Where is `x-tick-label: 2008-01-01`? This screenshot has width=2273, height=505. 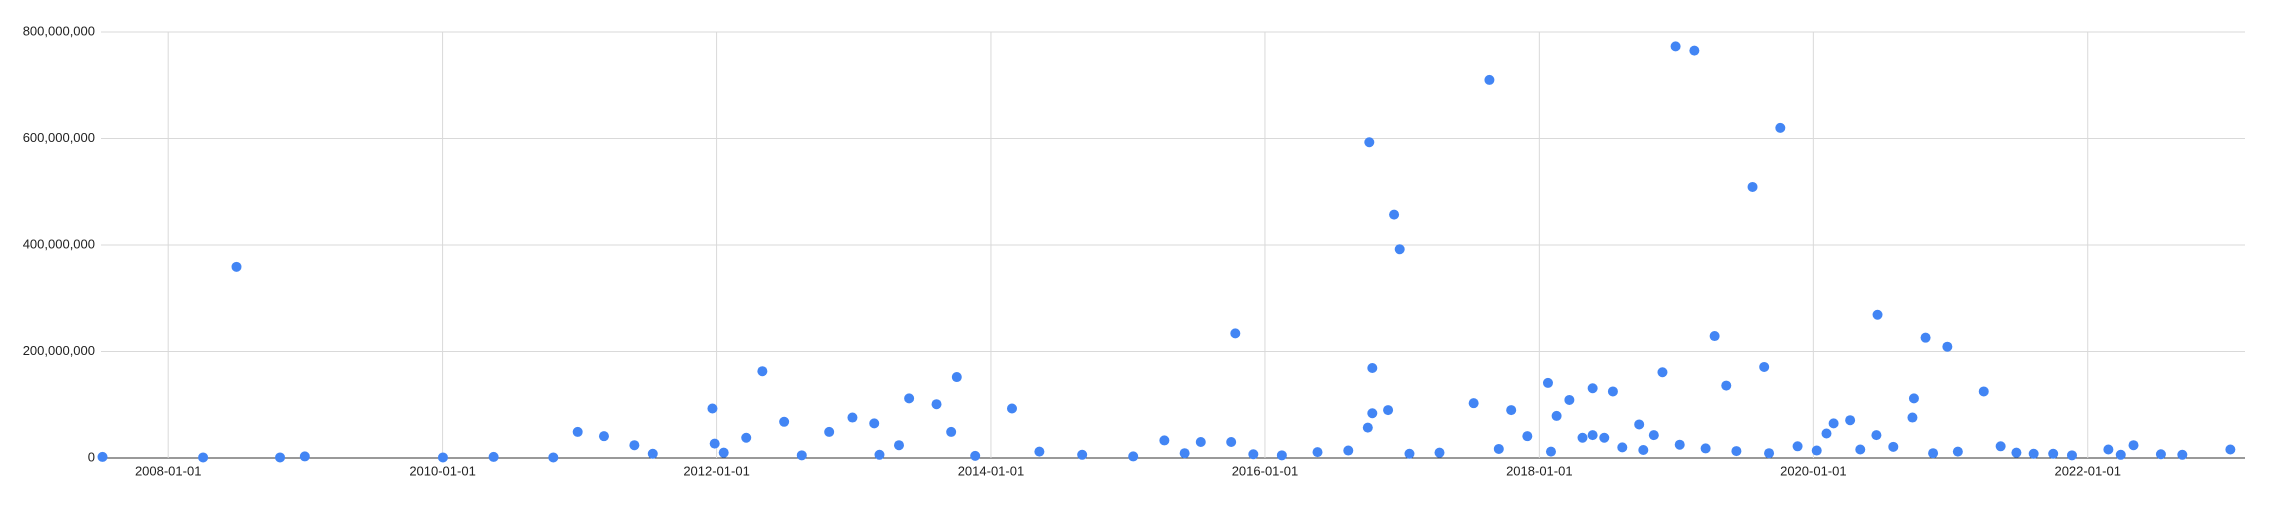
x-tick-label: 2008-01-01 is located at coordinates (168, 470).